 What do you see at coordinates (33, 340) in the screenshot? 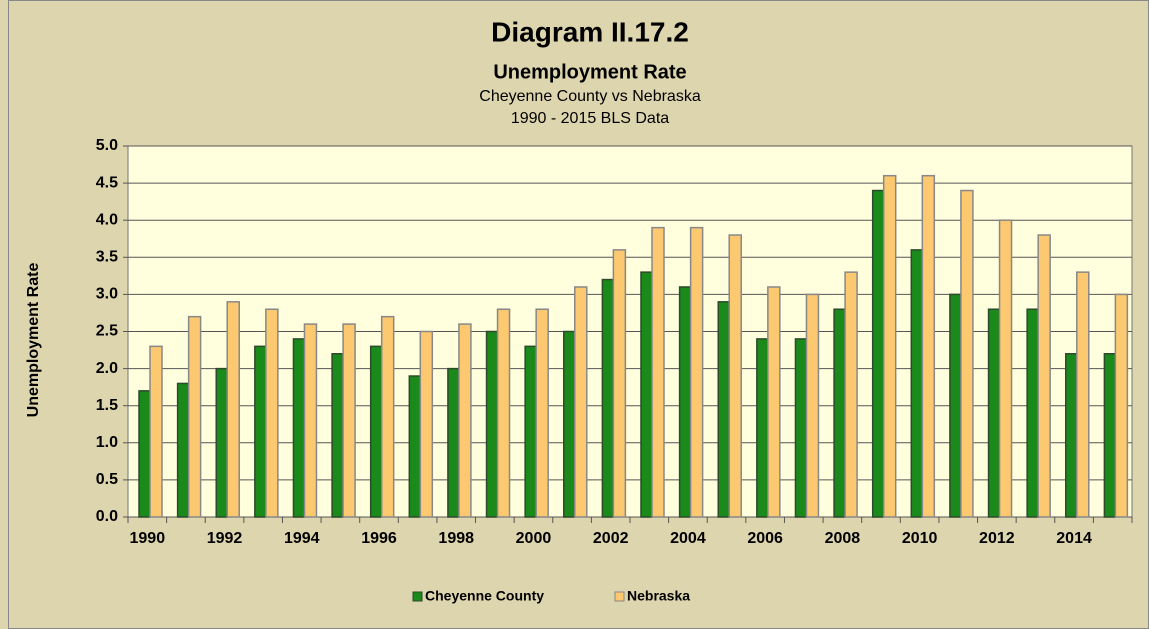
I see `y-axis-label: Unemployment Rate` at bounding box center [33, 340].